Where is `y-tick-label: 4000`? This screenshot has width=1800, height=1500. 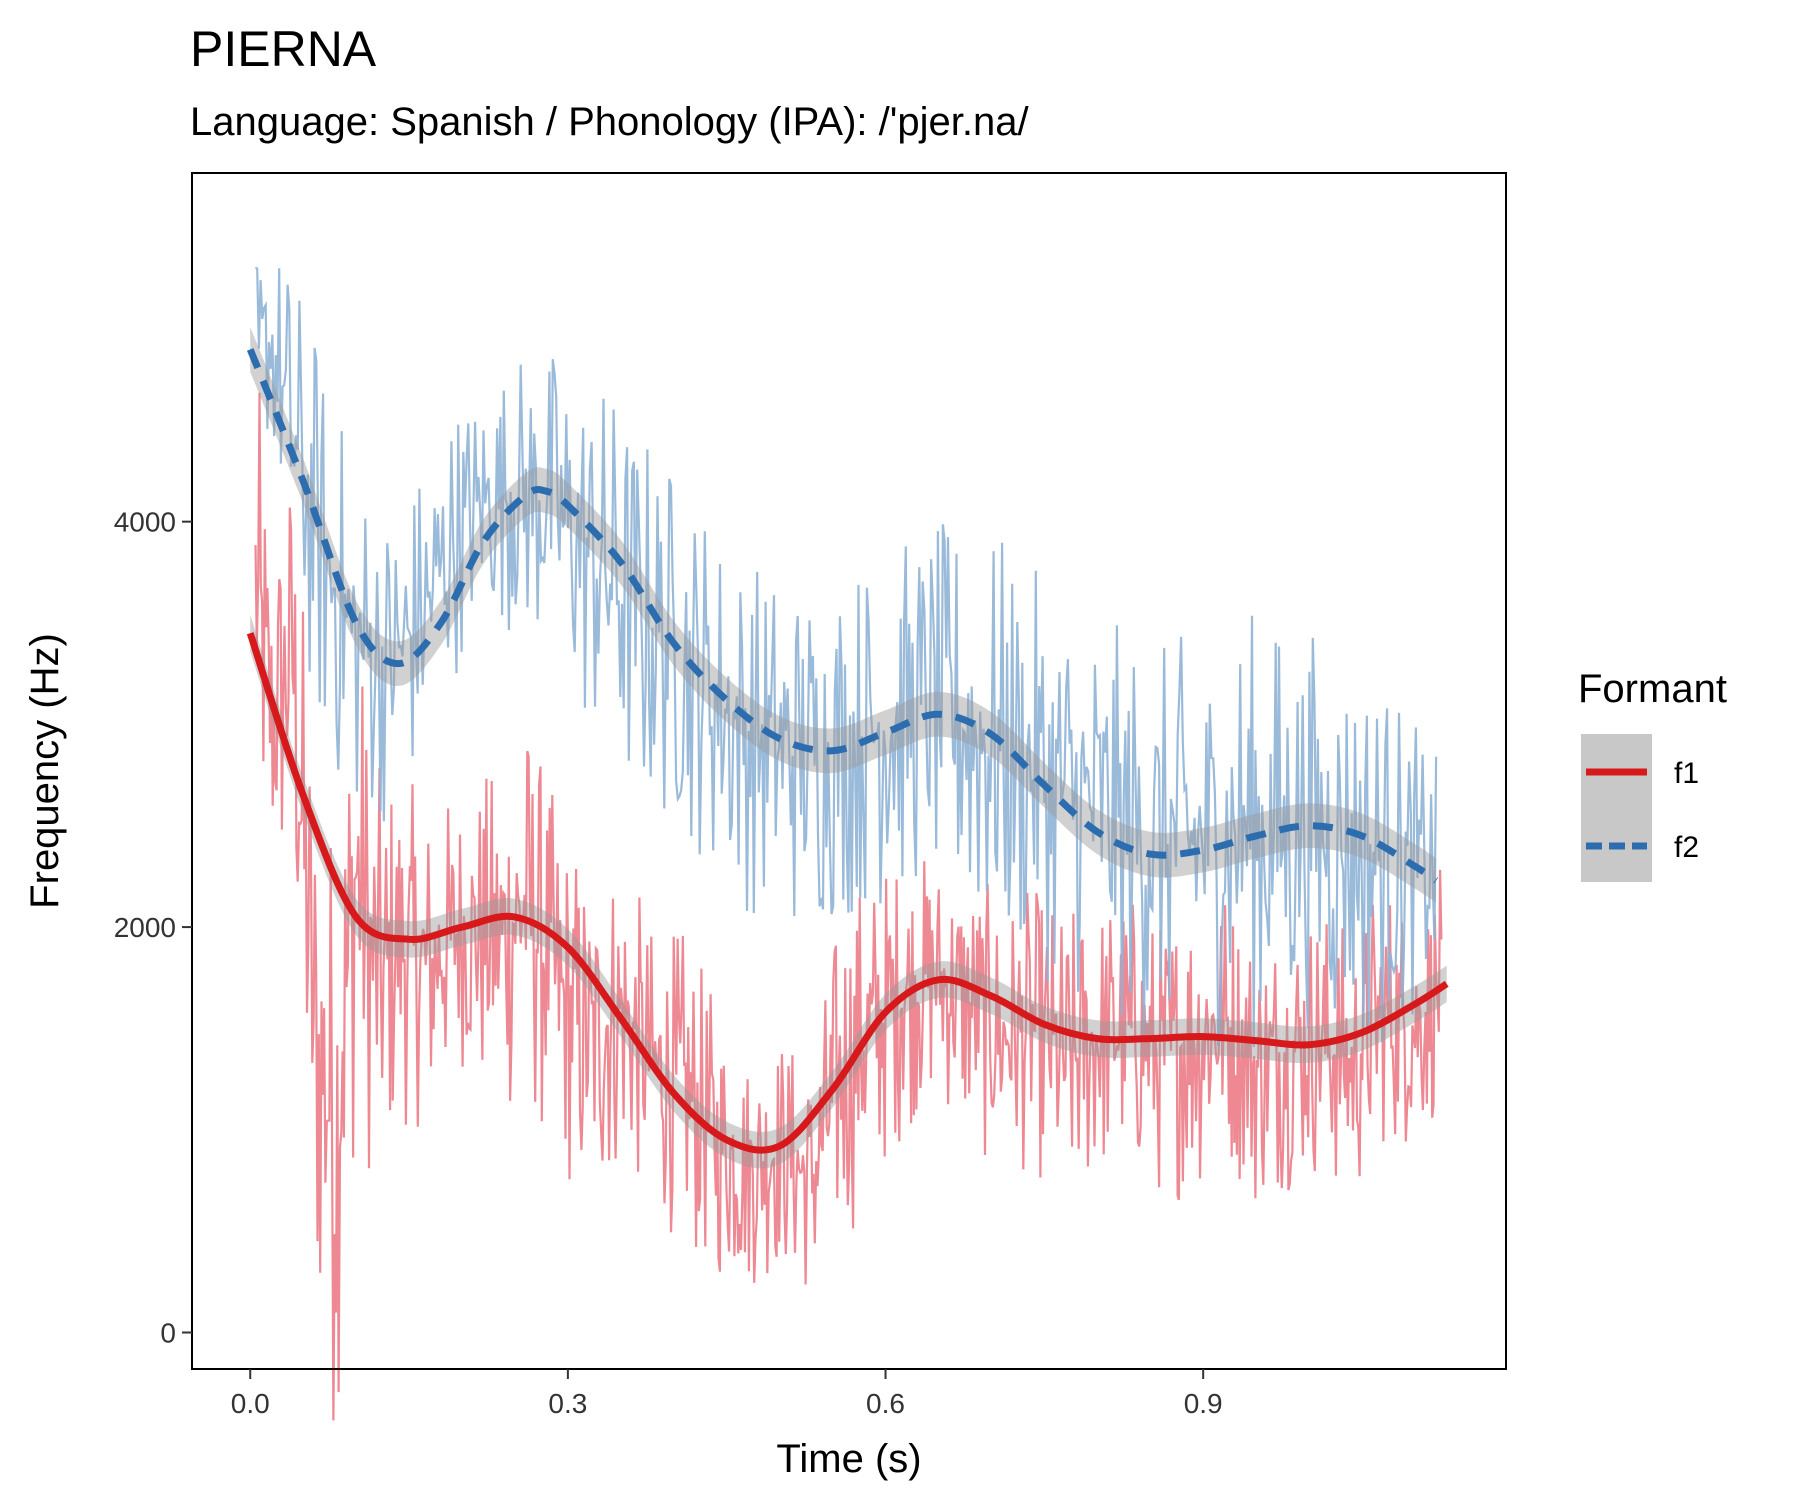
y-tick-label: 4000 is located at coordinates (145, 522).